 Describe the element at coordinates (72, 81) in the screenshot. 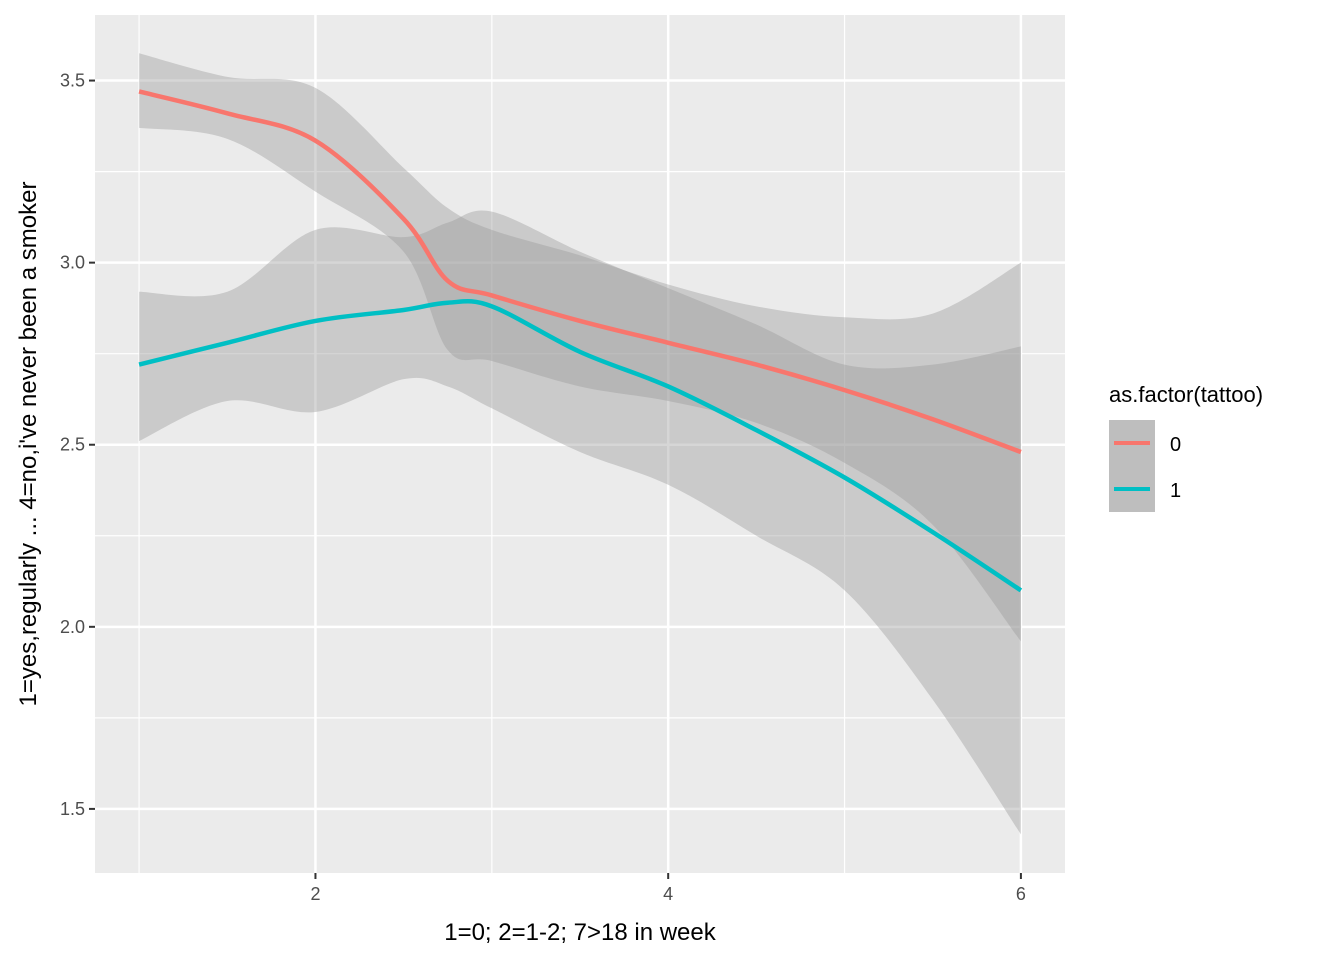

I see `y-tick-label: 3.5` at that location.